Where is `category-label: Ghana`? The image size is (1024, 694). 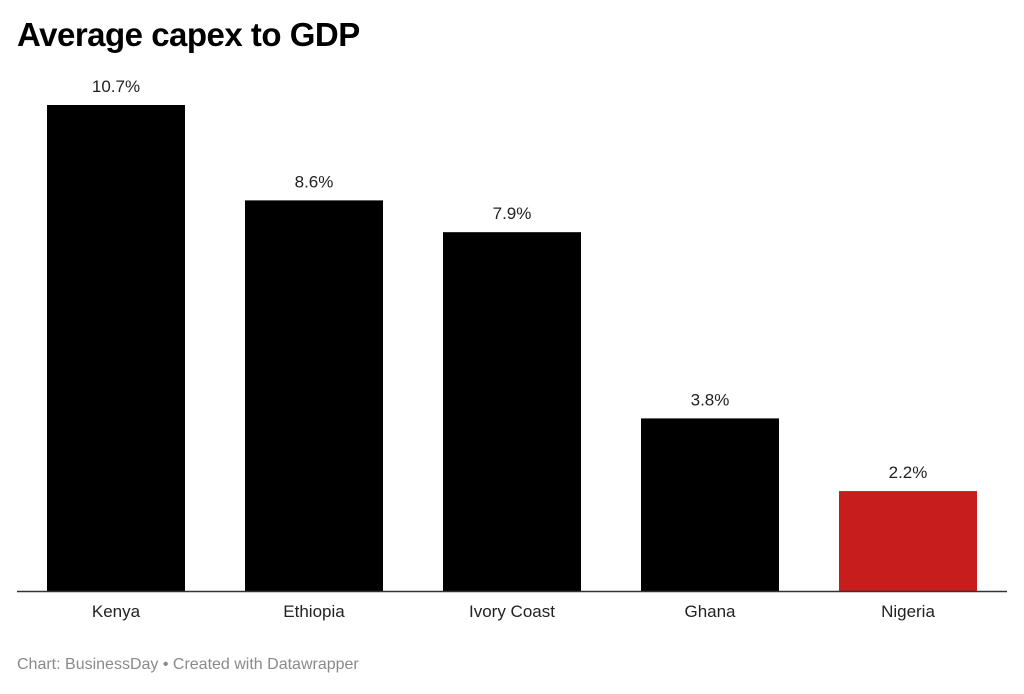 category-label: Ghana is located at coordinates (710, 611).